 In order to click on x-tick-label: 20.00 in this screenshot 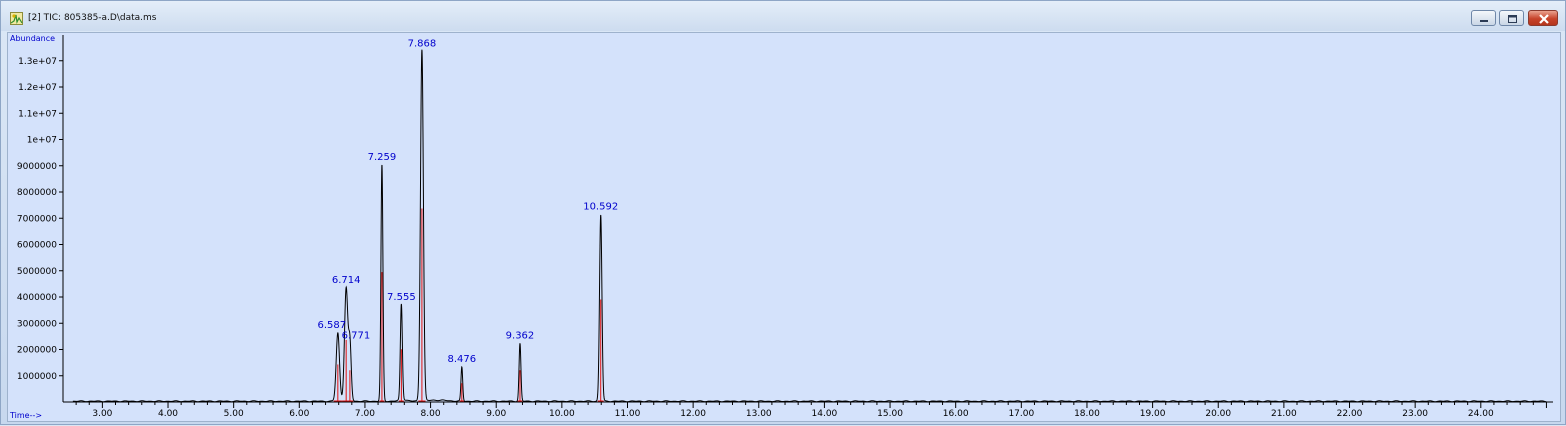, I will do `click(1218, 414)`.